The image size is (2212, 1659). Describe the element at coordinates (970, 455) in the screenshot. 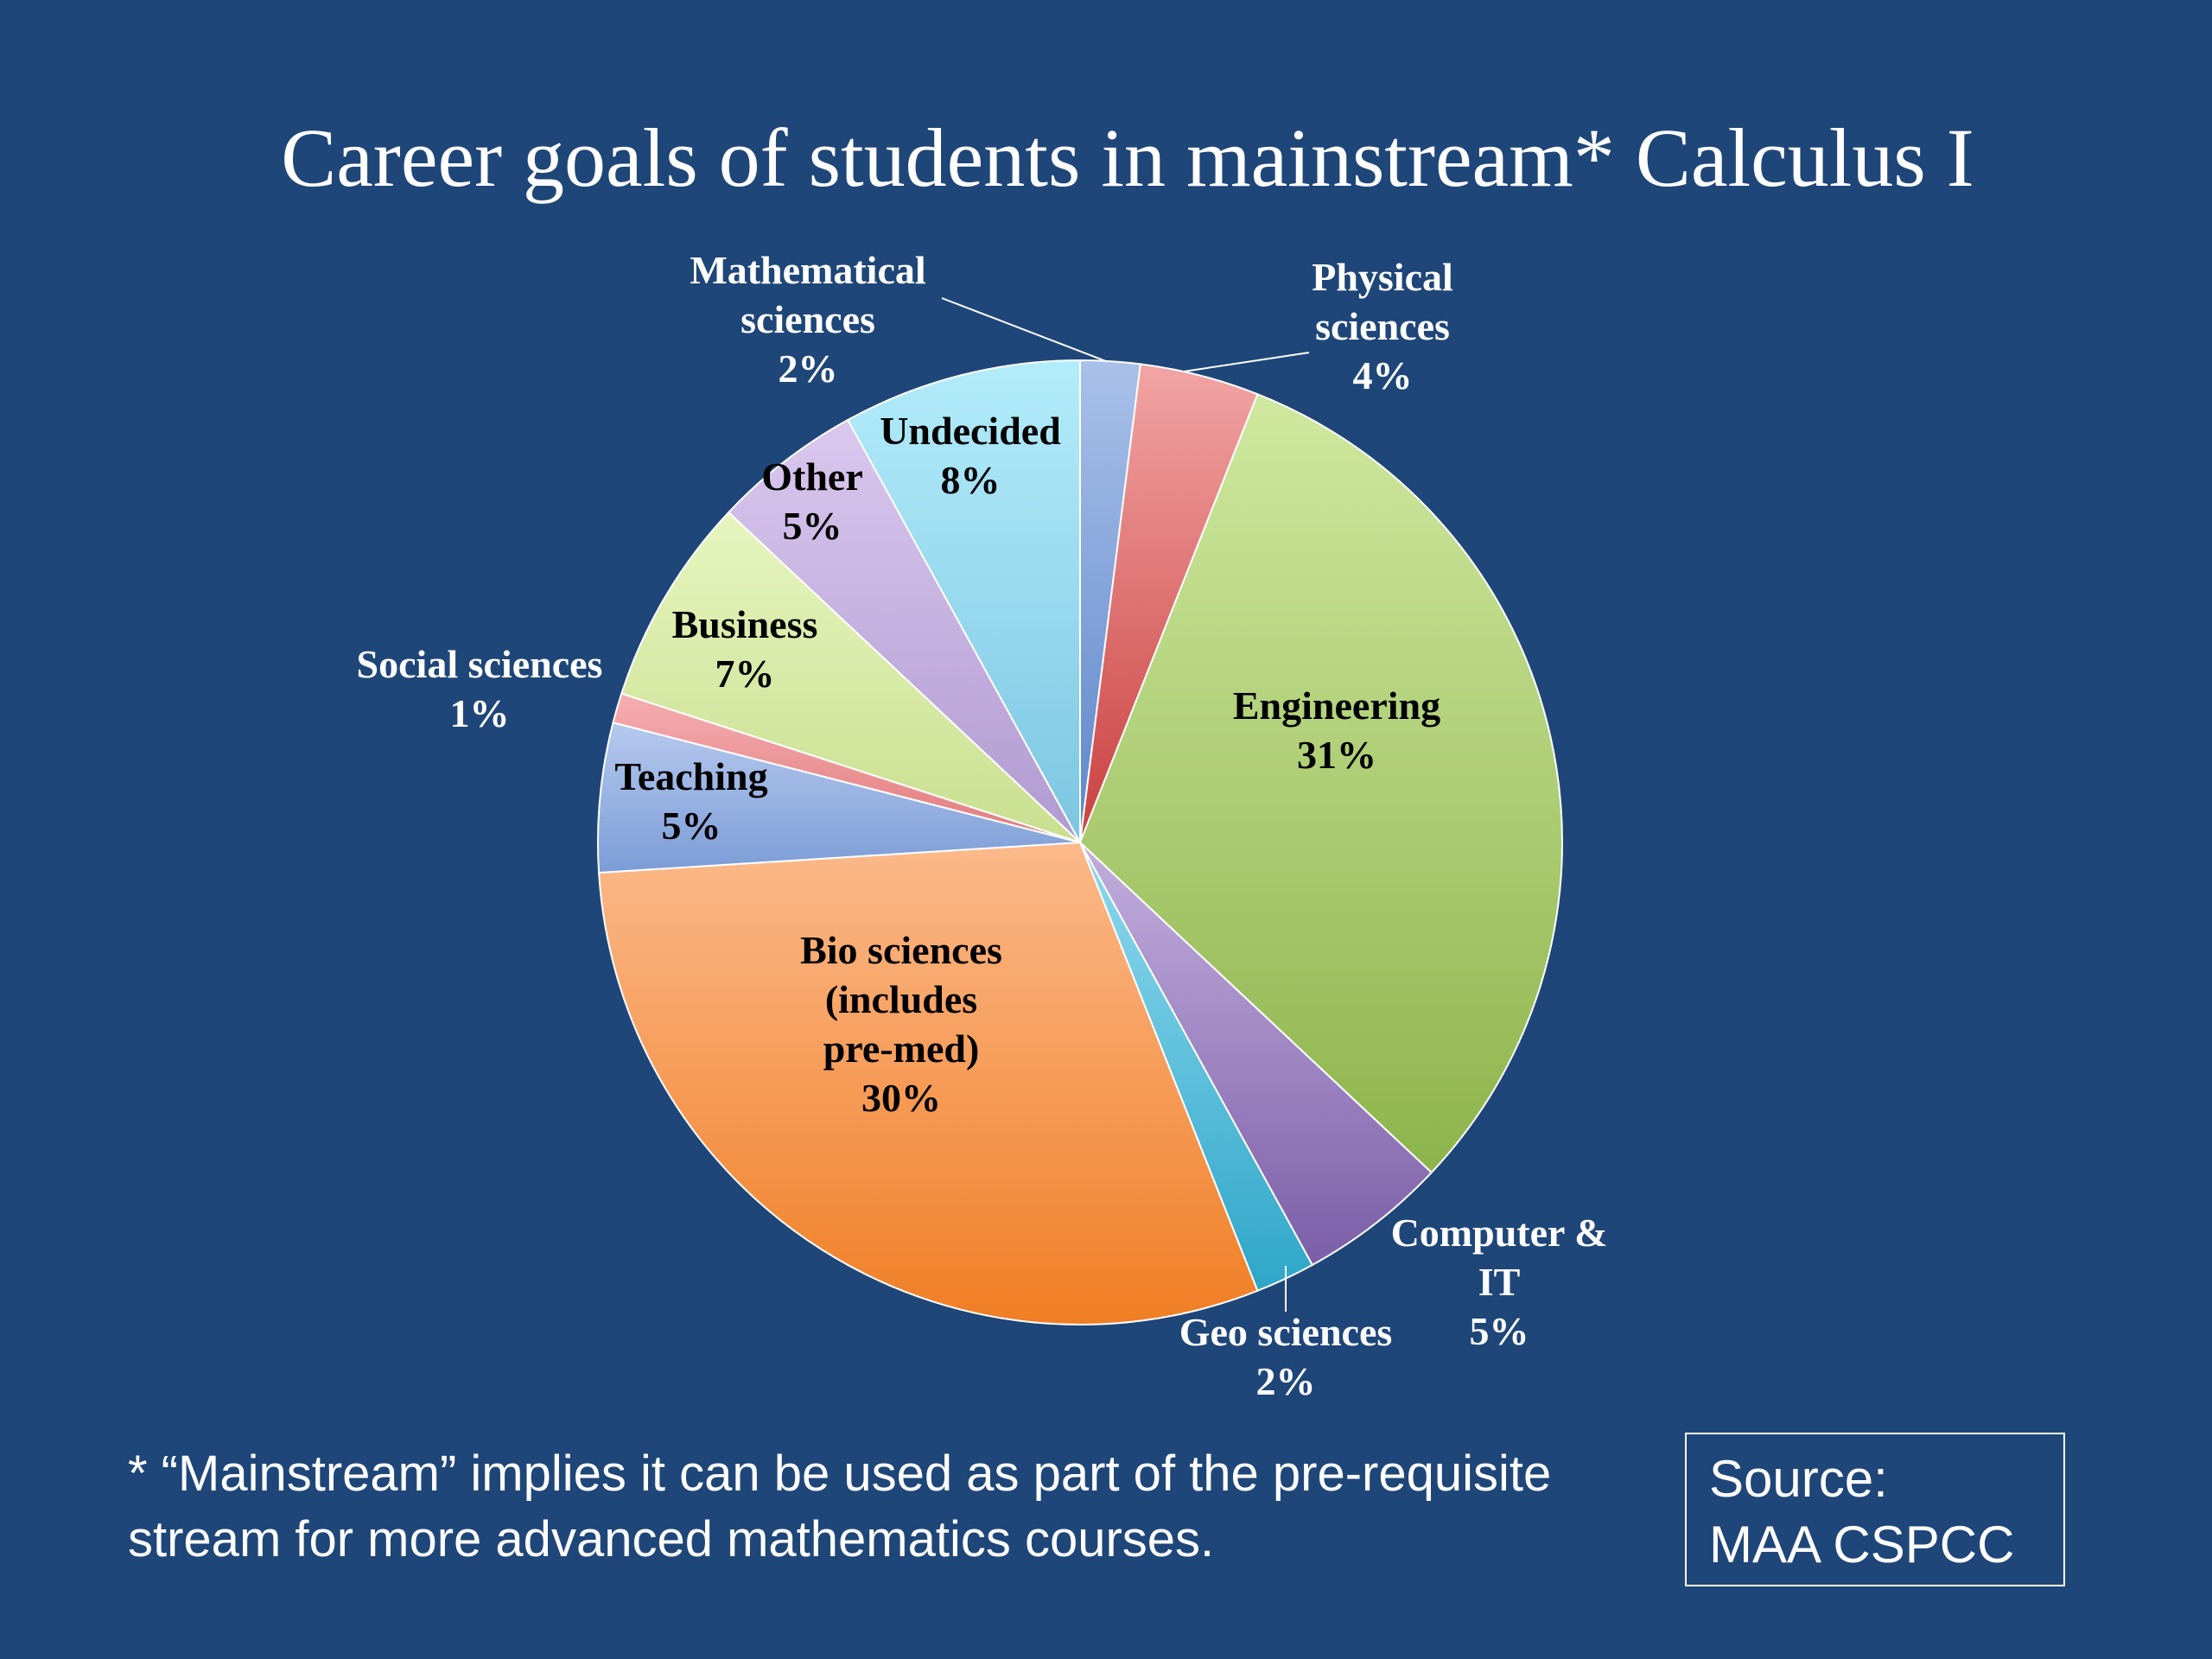

I see `data-label-undecided: Undecided 8%` at that location.